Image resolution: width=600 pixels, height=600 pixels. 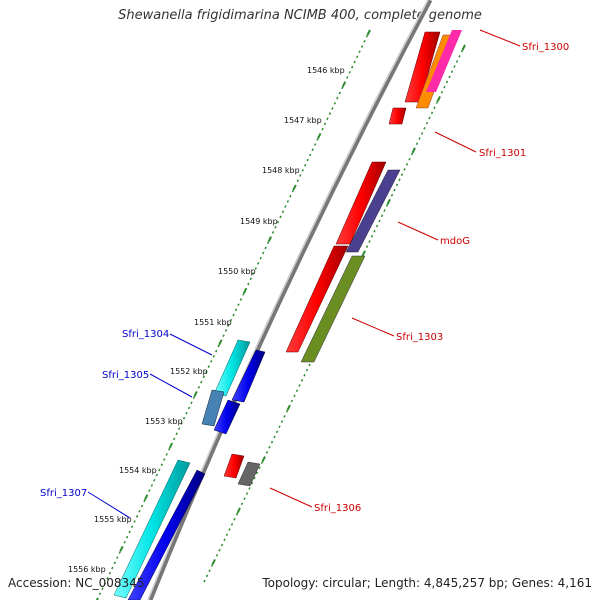 What do you see at coordinates (444, 61) in the screenshot?
I see `gene-sfri-1300-pink` at bounding box center [444, 61].